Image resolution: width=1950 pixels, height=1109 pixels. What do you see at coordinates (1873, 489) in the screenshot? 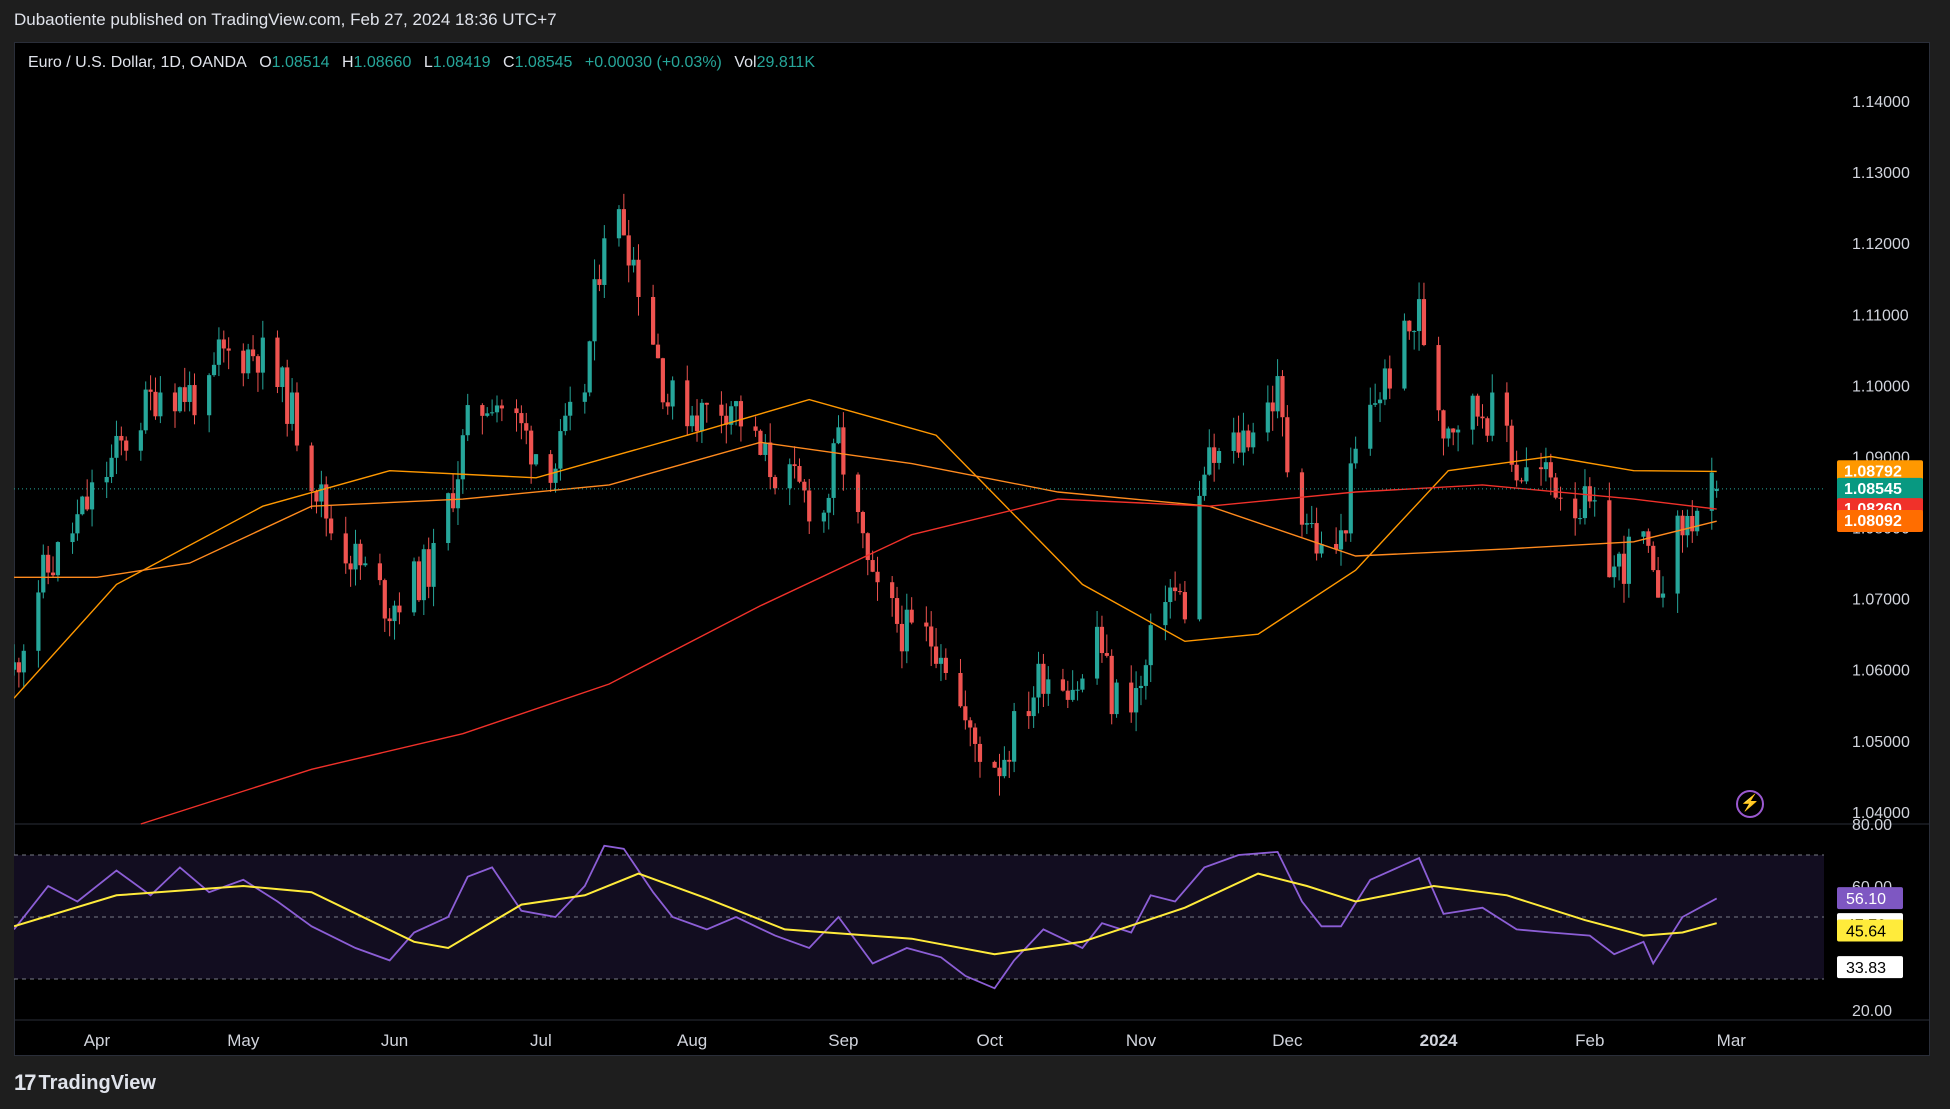
I see `price-label-text: 1.08545` at bounding box center [1873, 489].